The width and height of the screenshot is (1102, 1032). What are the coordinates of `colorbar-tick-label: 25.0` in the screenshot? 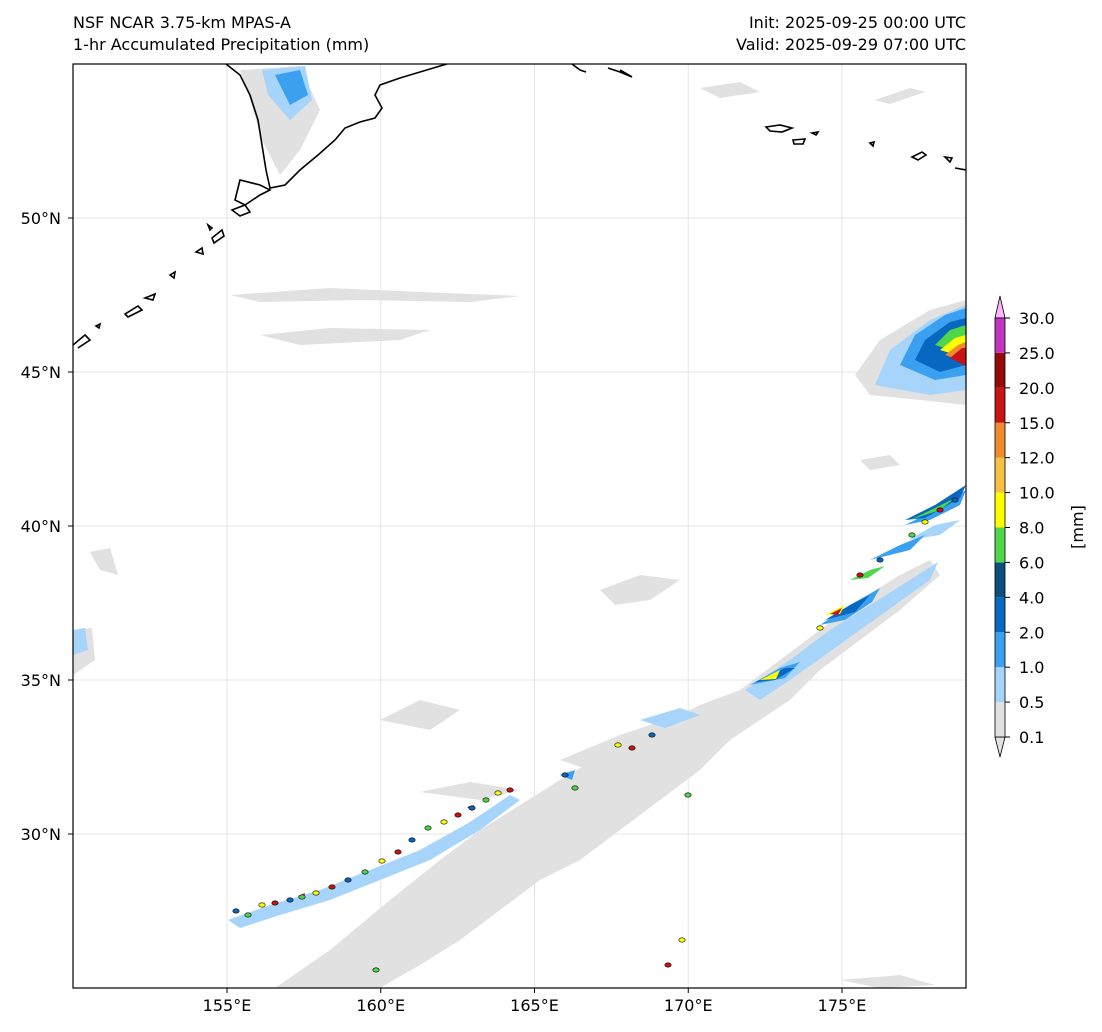 It's located at (1037, 353).